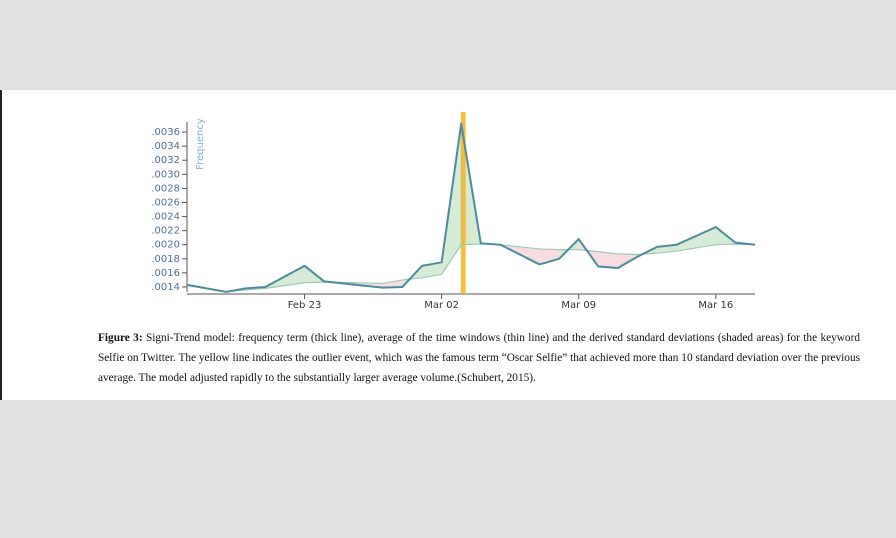 Image resolution: width=896 pixels, height=538 pixels. What do you see at coordinates (441, 305) in the screenshot?
I see `x-tick-label: Mar 02` at bounding box center [441, 305].